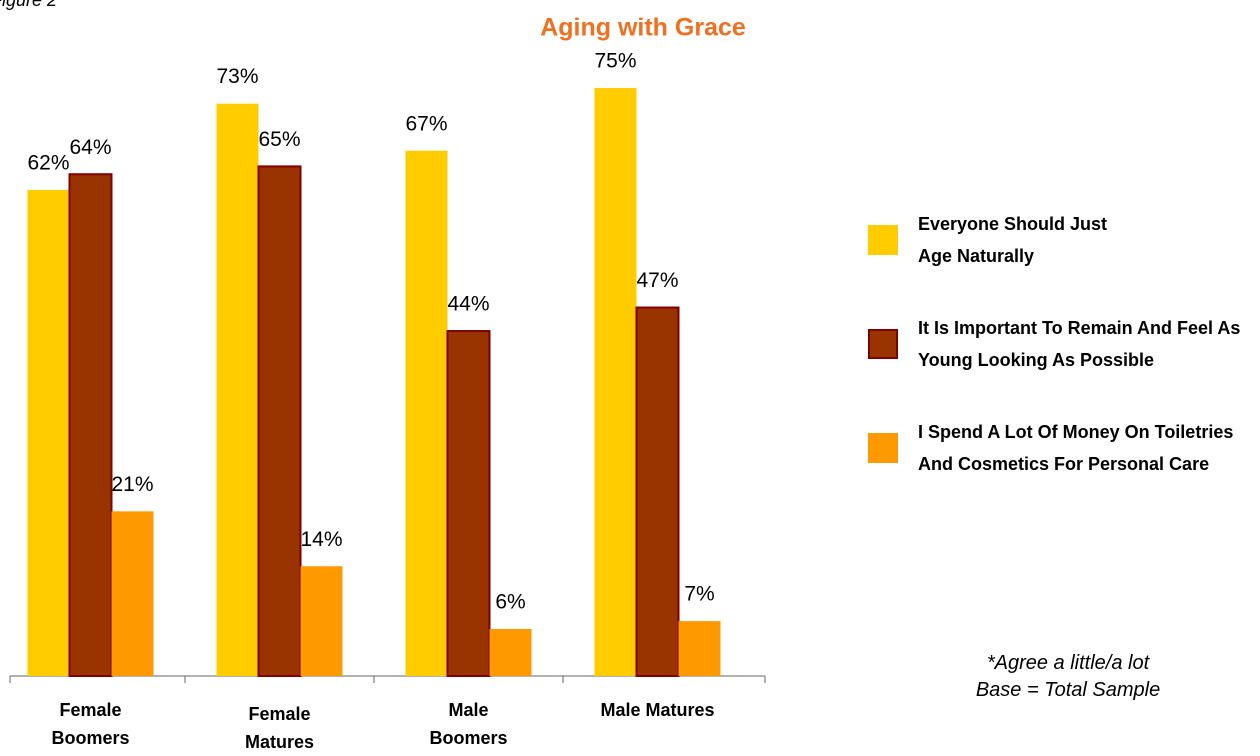 This screenshot has width=1260, height=756. Describe the element at coordinates (237, 76) in the screenshot. I see `data-label: 73%` at that location.